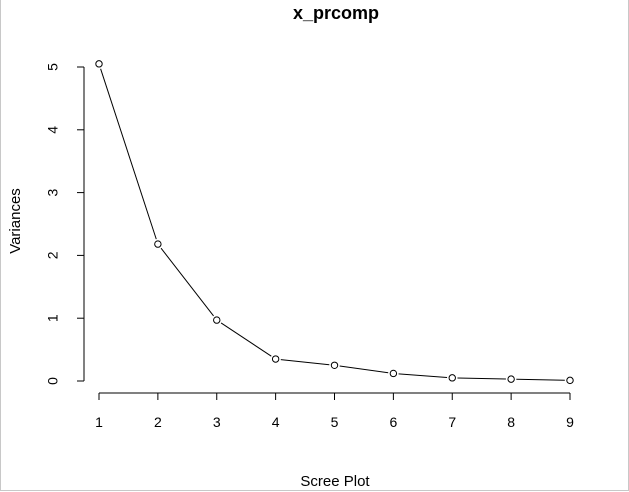 The image size is (629, 492). I want to click on y-axis-label: Variances, so click(15, 221).